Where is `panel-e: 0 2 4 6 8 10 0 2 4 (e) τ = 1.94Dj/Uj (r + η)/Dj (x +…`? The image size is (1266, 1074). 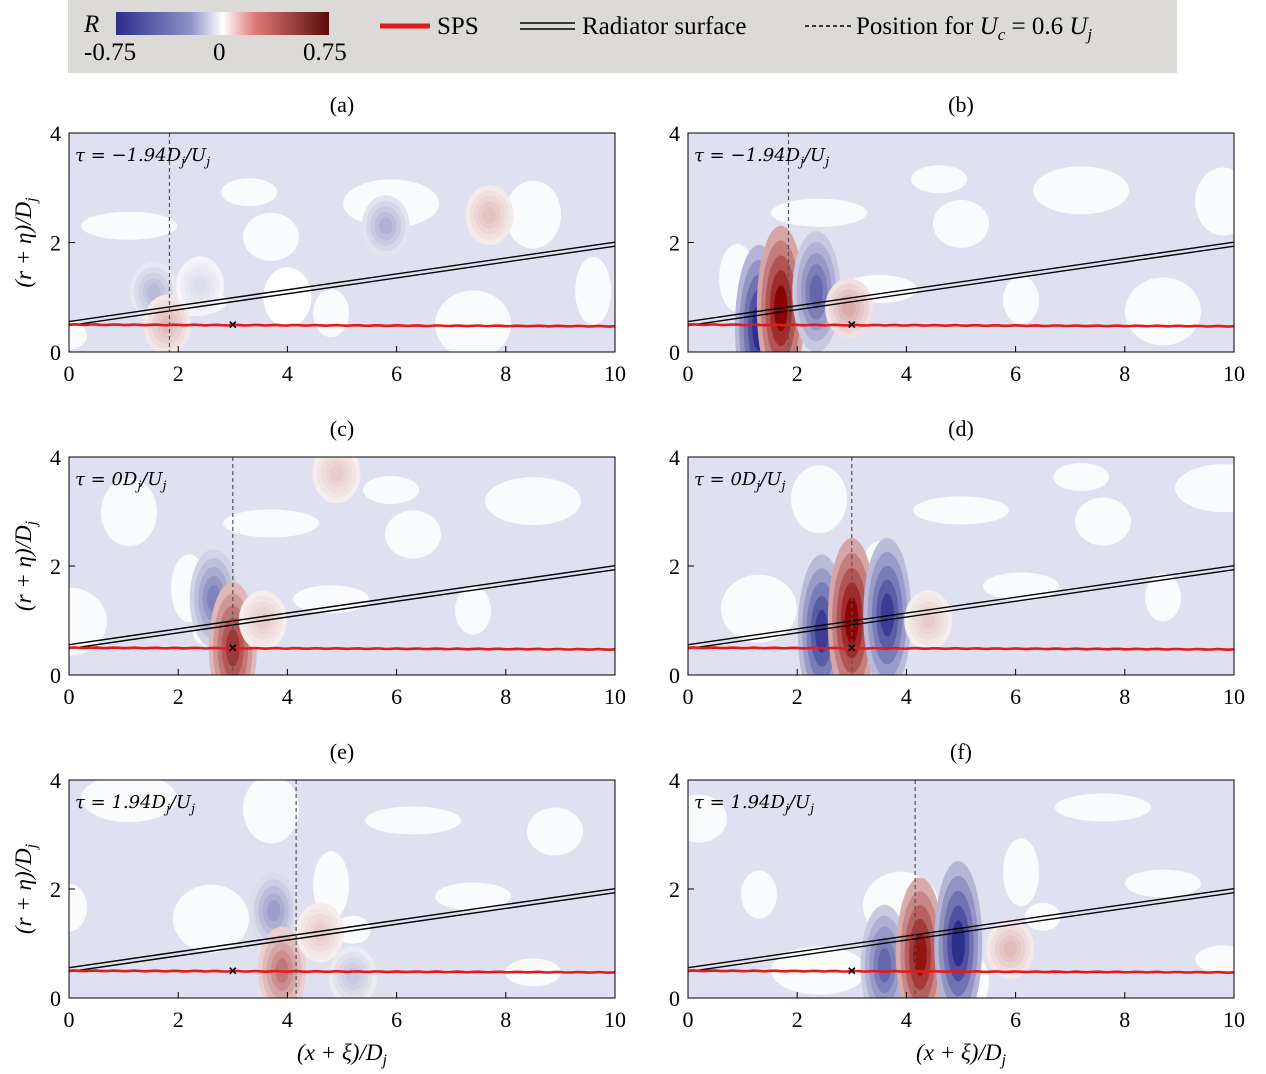
panel-e: 0 2 4 6 8 10 0 2 4 (e) τ = 1.94Dj/Uj (r + η)/Dj (x +… is located at coordinates (318, 904).